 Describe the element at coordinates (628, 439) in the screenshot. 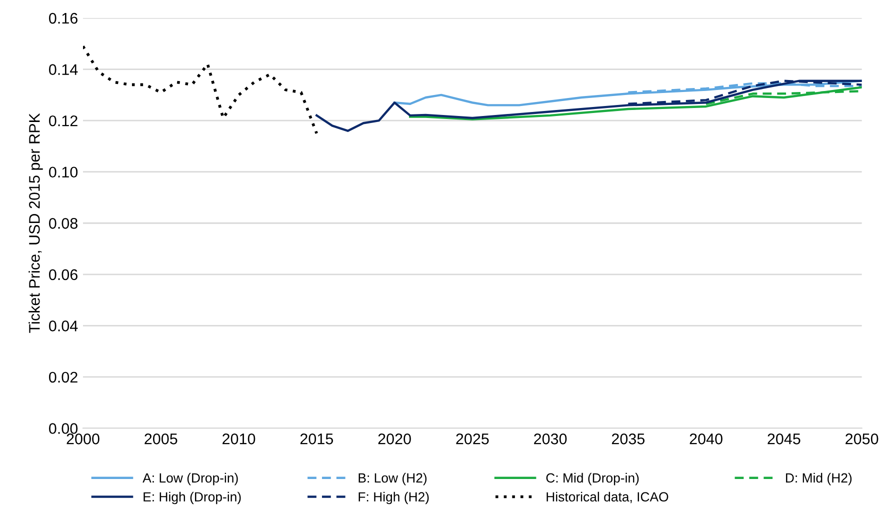

I see `x-tick-label: 2035` at that location.